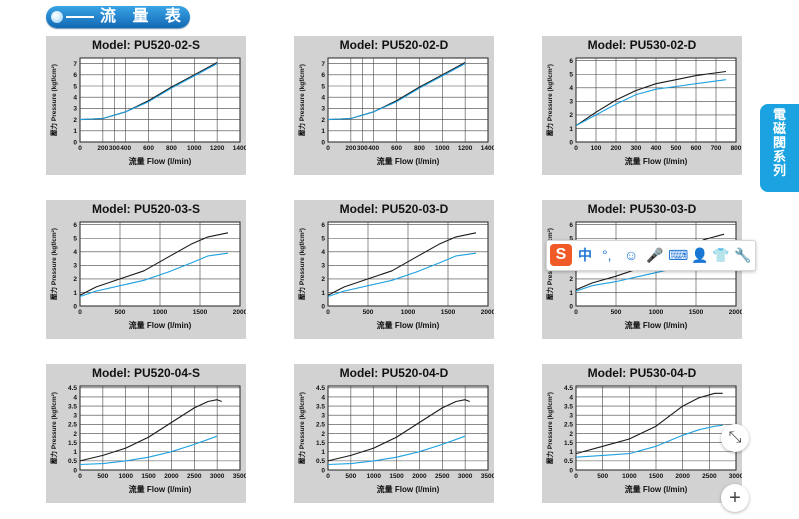  What do you see at coordinates (696, 148) in the screenshot?
I see `x-tick-label: 600` at bounding box center [696, 148].